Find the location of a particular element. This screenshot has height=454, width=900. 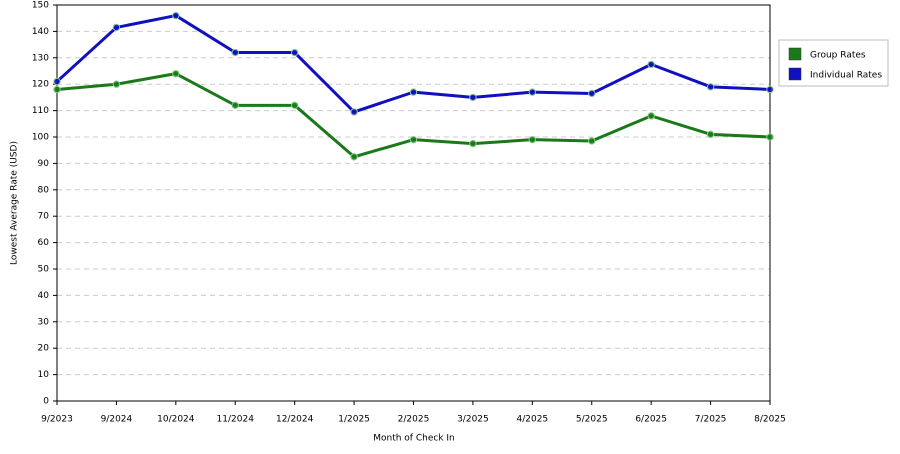

x-tick-label: 2/2025 is located at coordinates (414, 420).